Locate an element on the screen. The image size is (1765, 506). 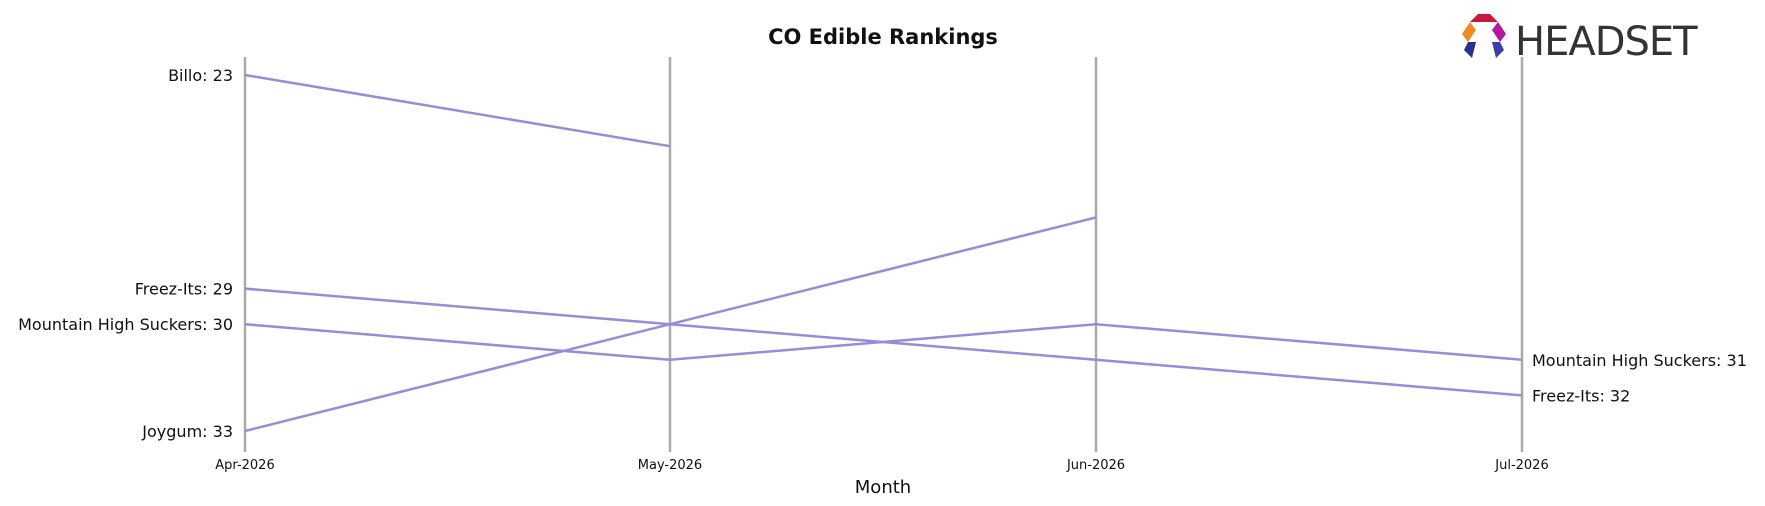
series-start-label: Billo: 23 is located at coordinates (200, 75).